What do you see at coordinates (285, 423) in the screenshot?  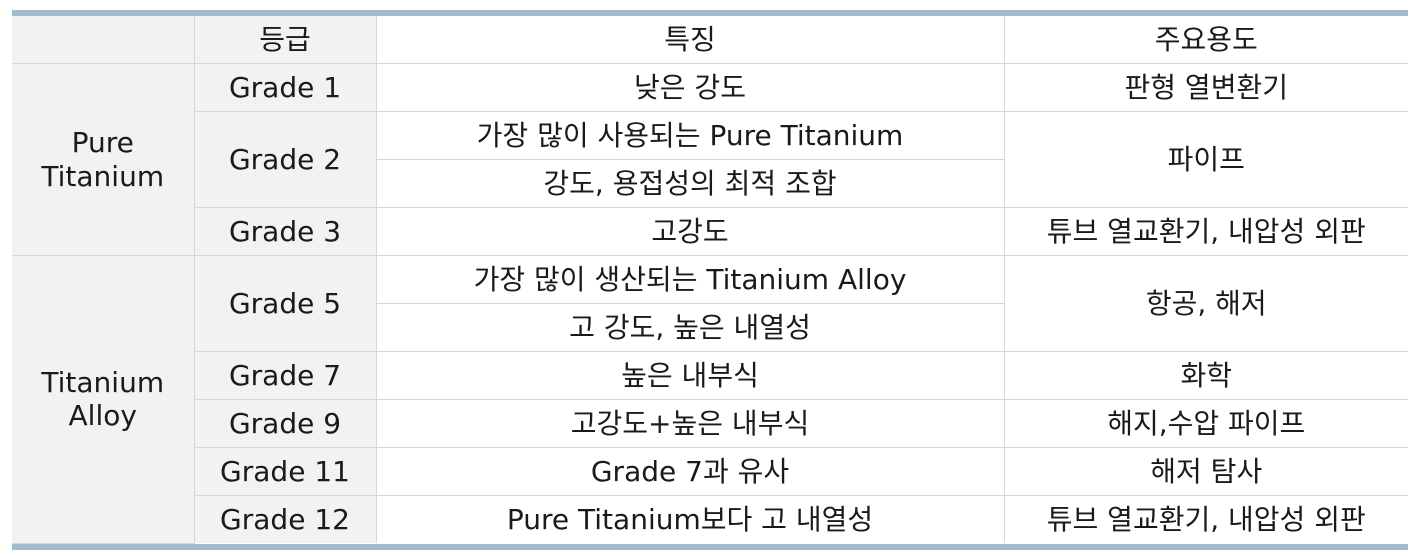 I see `grade-cell: Grade 9` at bounding box center [285, 423].